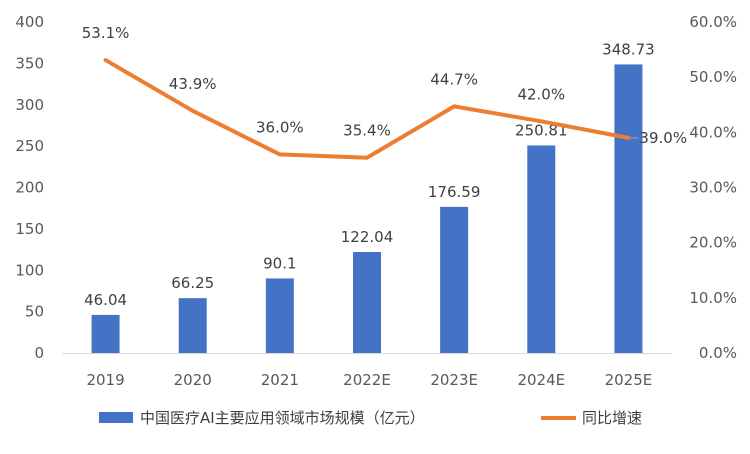 This screenshot has width=750, height=454. I want to click on right-axis: 0.0% 10.0% 20.0% 30.0% 40.0% 50.0% 60.0%, so click(713, 187).